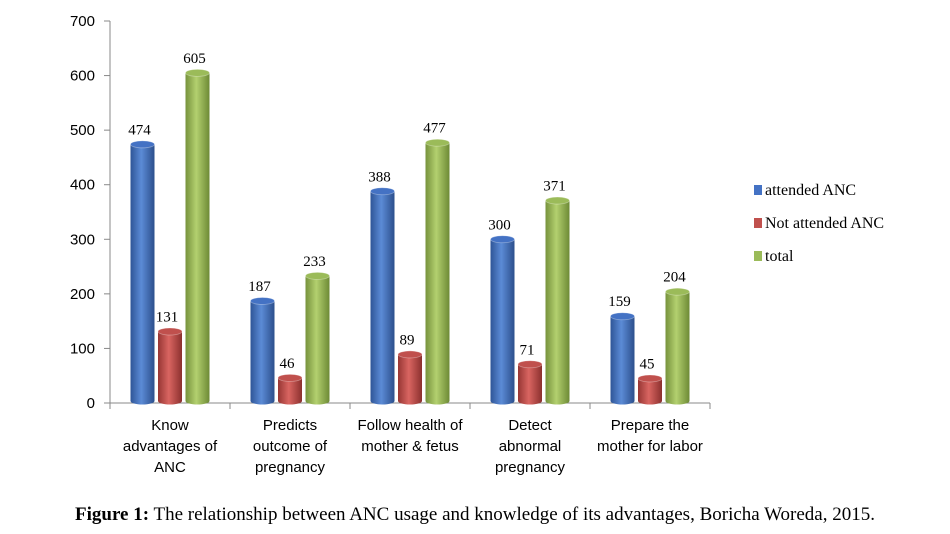  What do you see at coordinates (530, 446) in the screenshot?
I see `x-category-label: Detect abnormal pregnancy` at bounding box center [530, 446].